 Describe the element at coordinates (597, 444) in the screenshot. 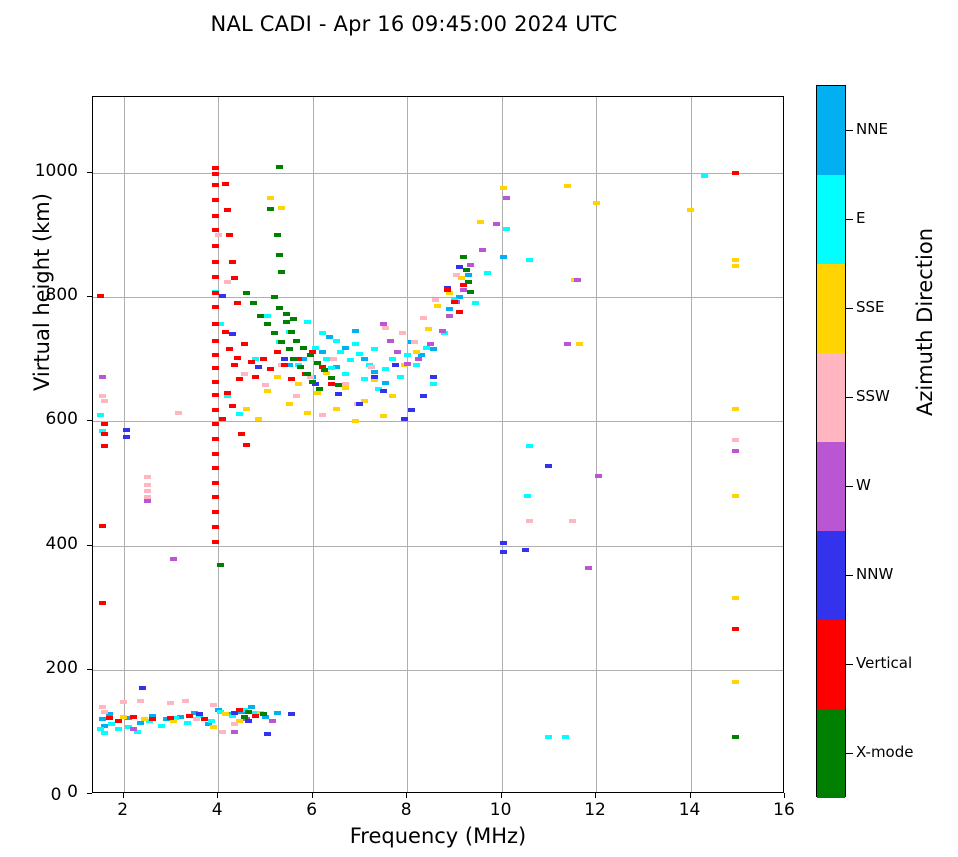

I see `gridline-vertical` at that location.